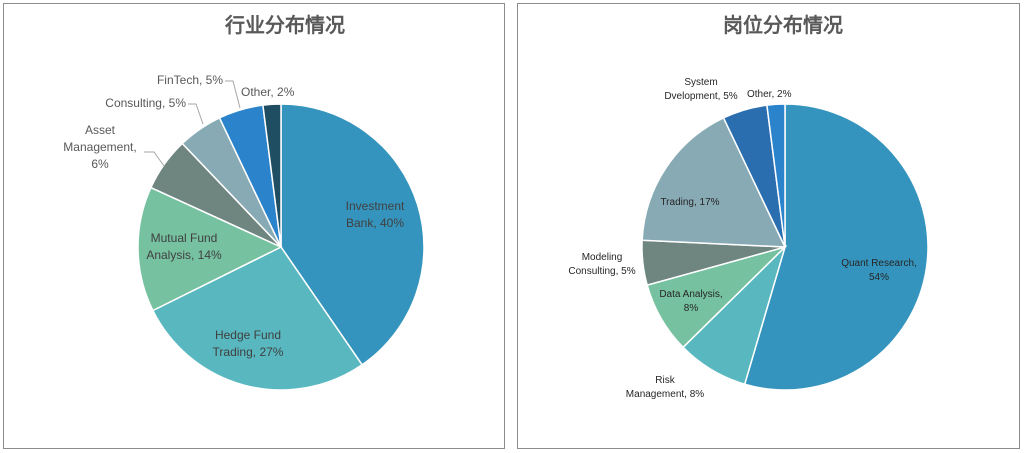  I want to click on data-label-quant-research: Quant Research, 54%, so click(879, 270).